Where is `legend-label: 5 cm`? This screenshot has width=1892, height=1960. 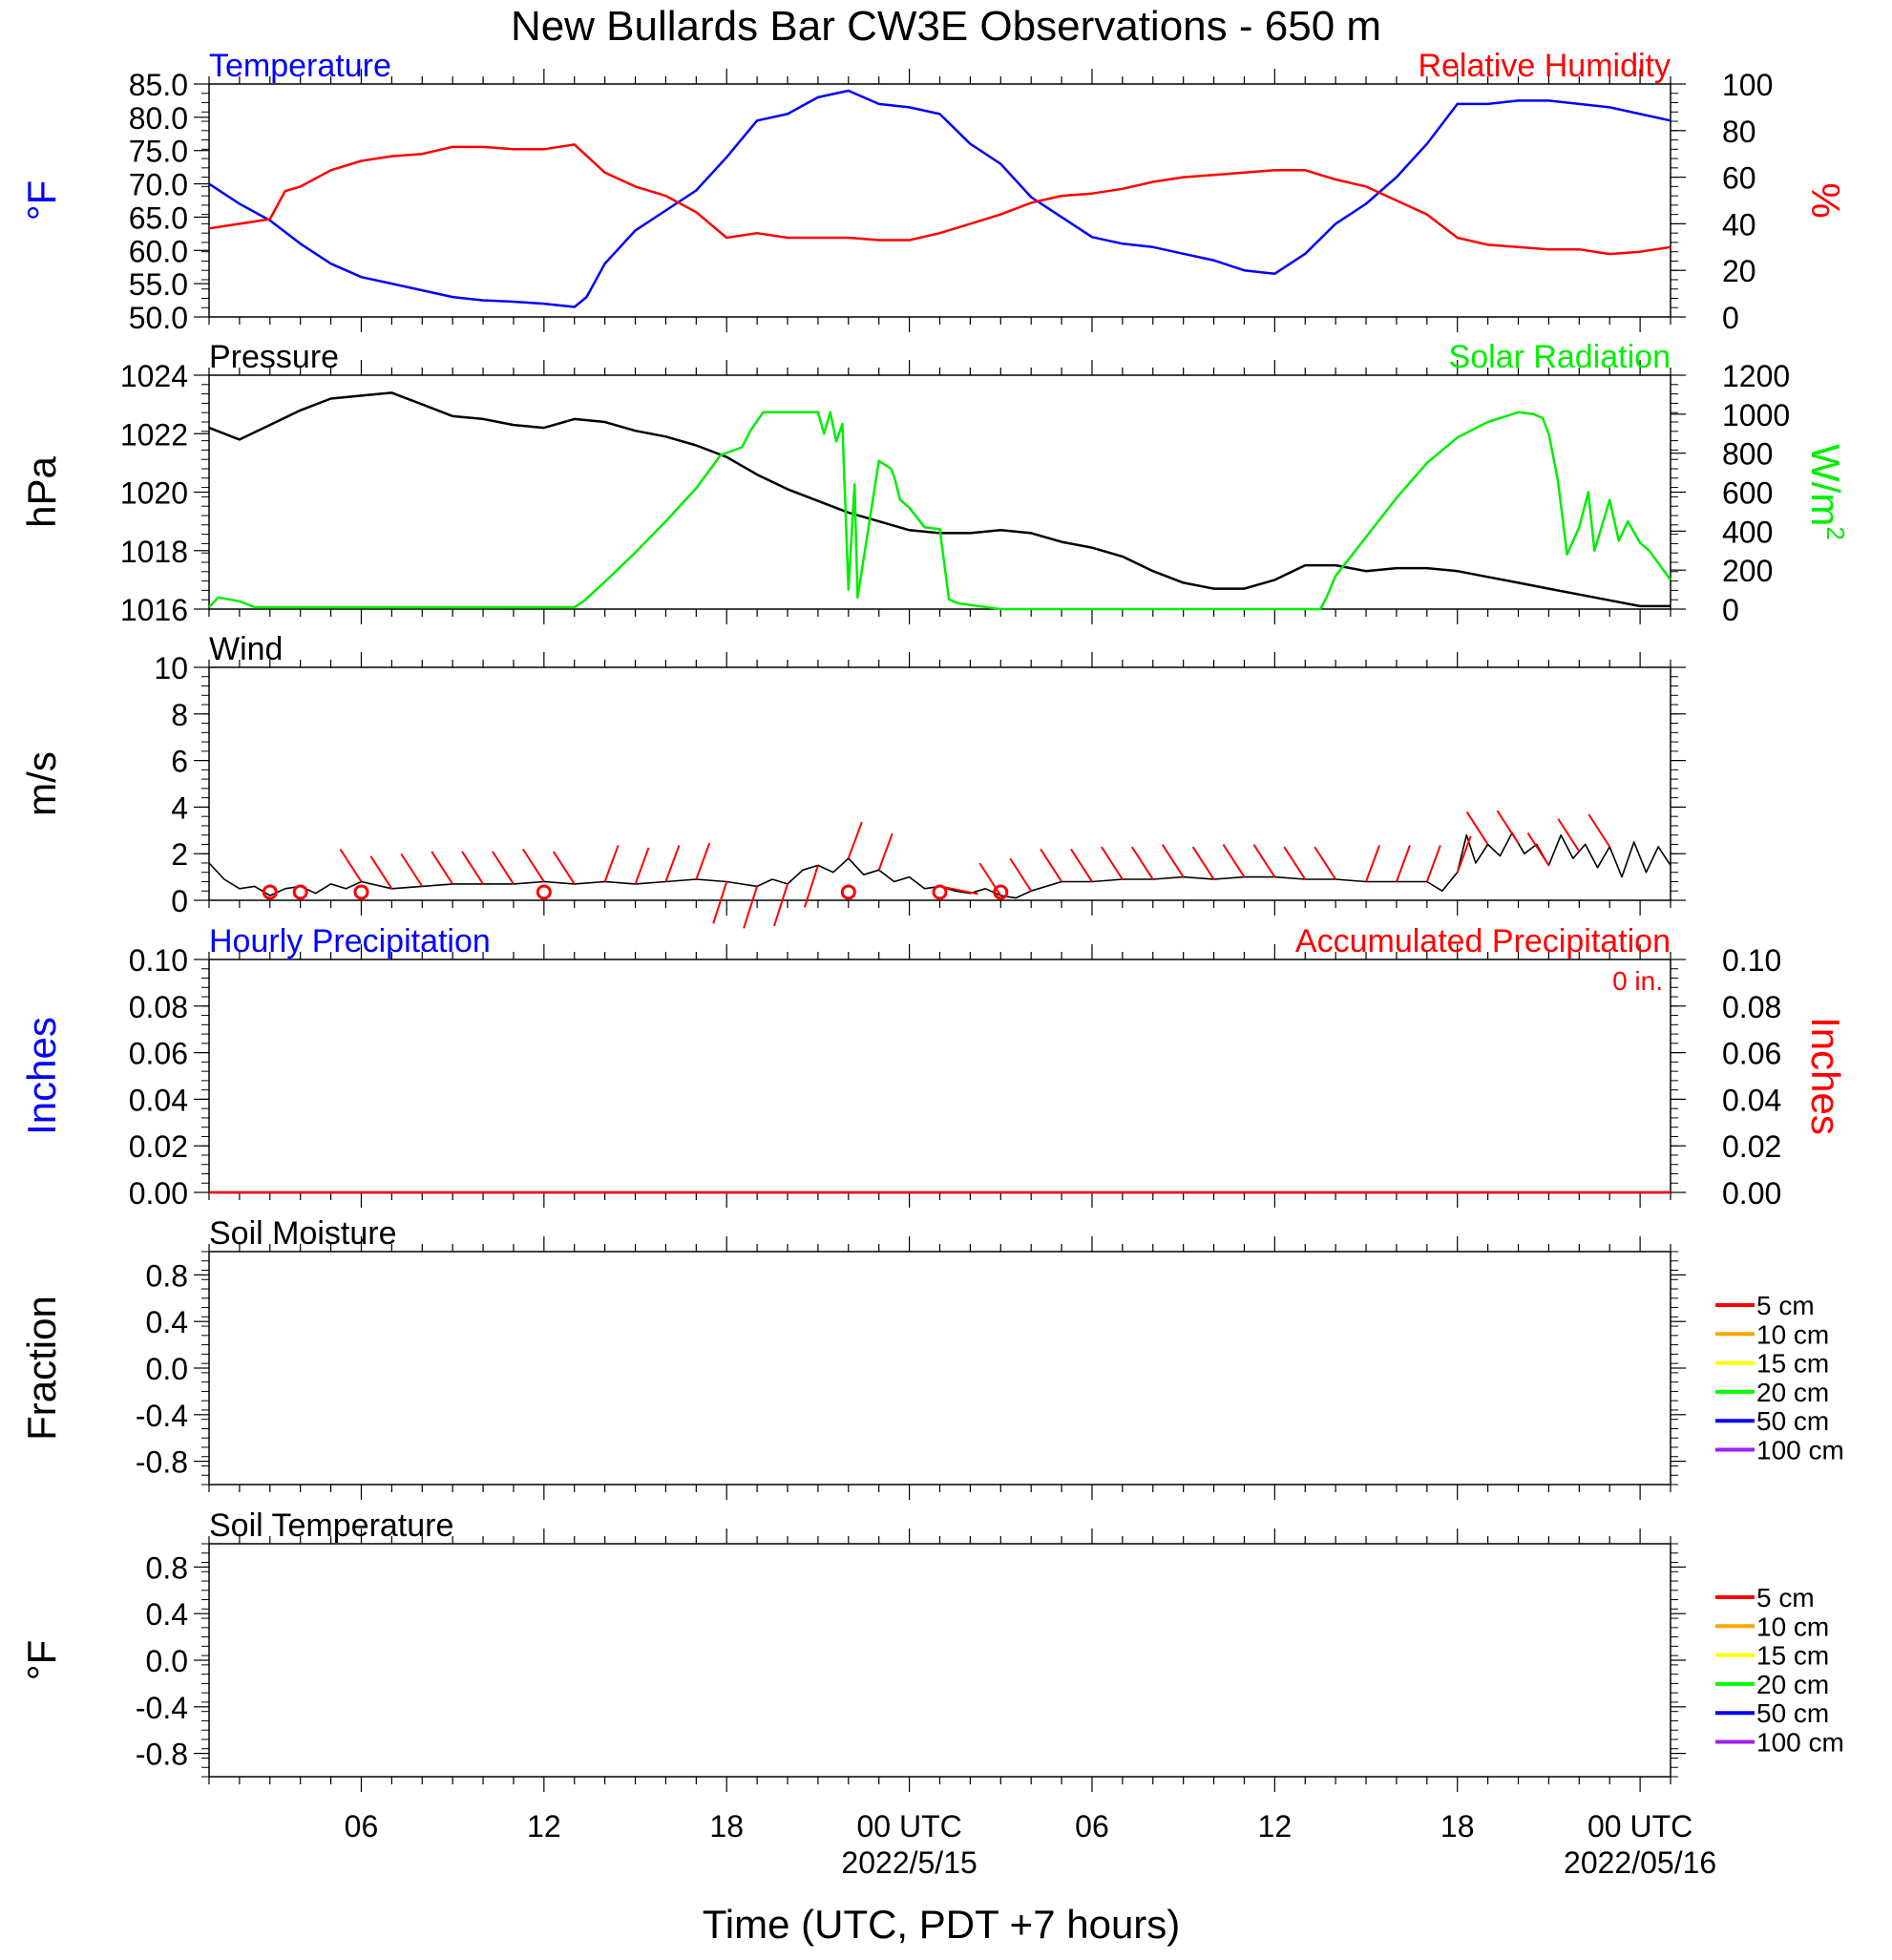 legend-label: 5 cm is located at coordinates (1785, 1597).